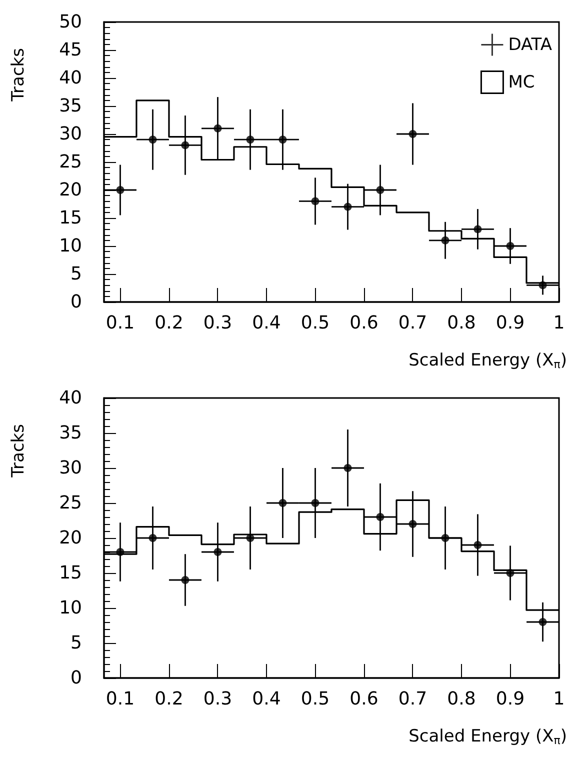 This screenshot has height=772, width=579. Describe the element at coordinates (70, 50) in the screenshot. I see `y-tick-label: 45` at that location.